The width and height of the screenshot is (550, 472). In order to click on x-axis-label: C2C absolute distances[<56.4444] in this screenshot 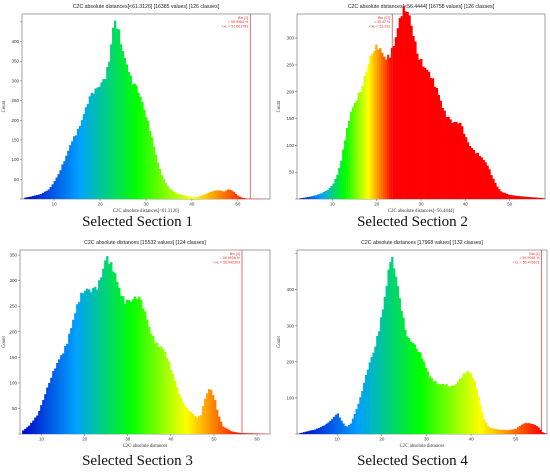, I will do `click(421, 211)`.